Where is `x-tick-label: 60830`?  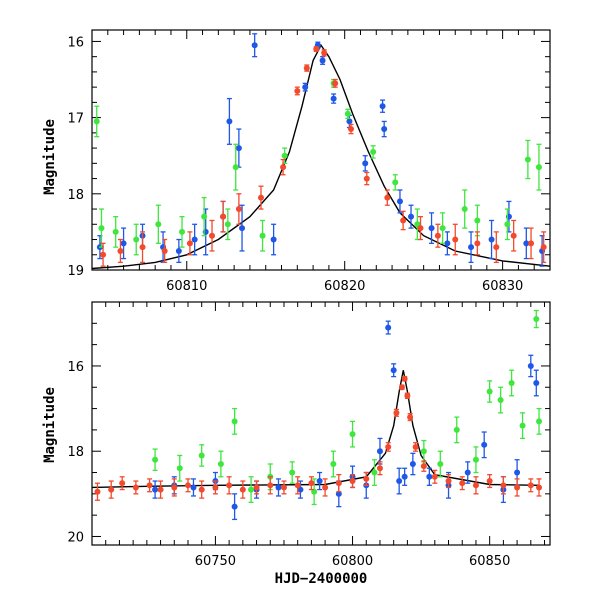
x-tick-label: 60830 is located at coordinates (502, 286).